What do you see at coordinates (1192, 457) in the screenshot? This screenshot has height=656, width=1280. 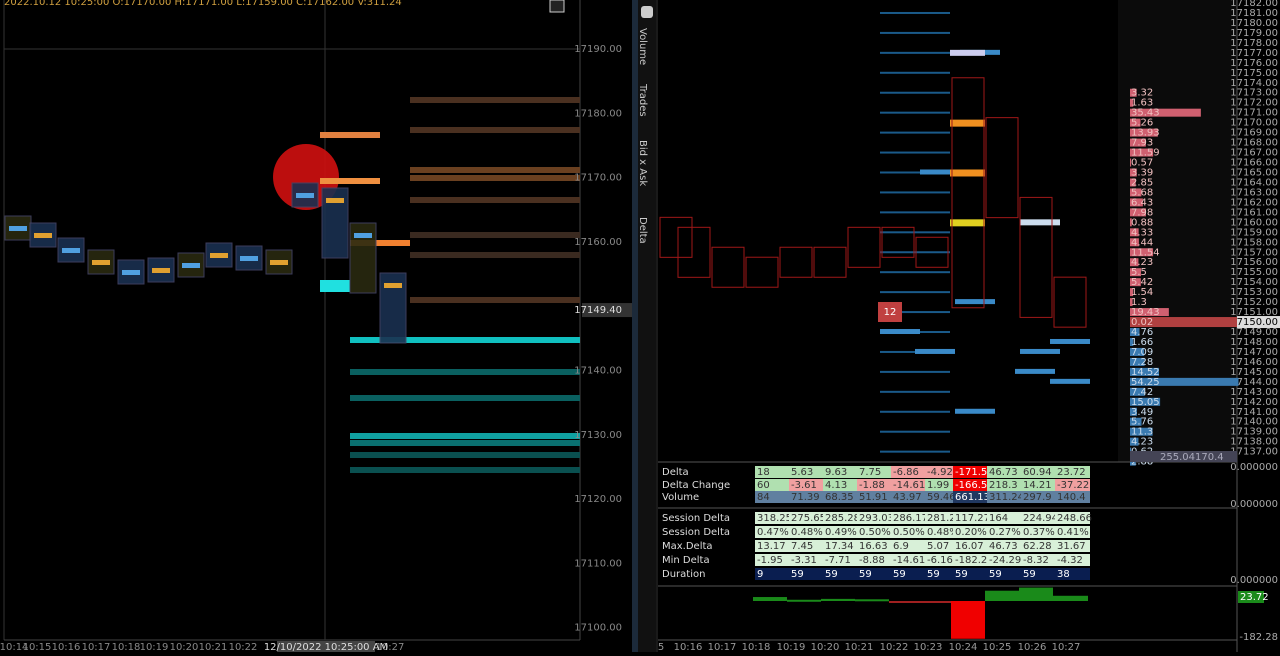 I see `profile-footer: 255.04170.4` at bounding box center [1192, 457].